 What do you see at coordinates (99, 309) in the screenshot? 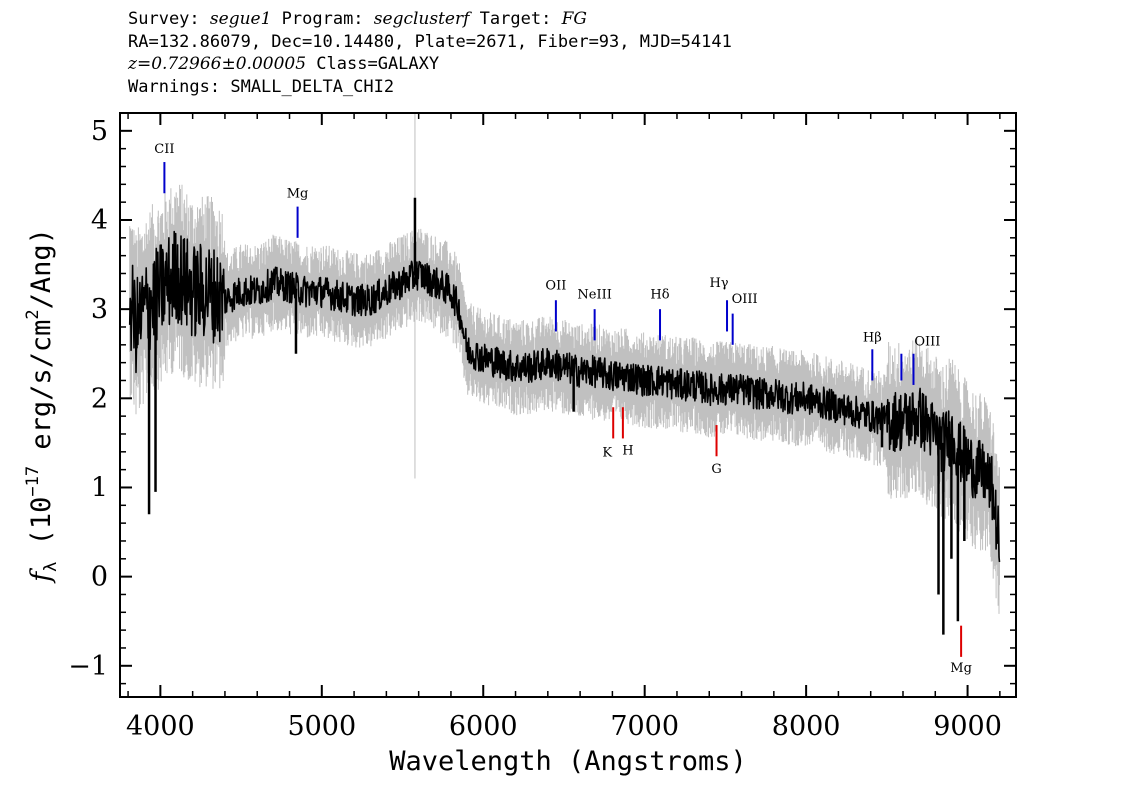
I see `y-tick-label: 3` at bounding box center [99, 309].